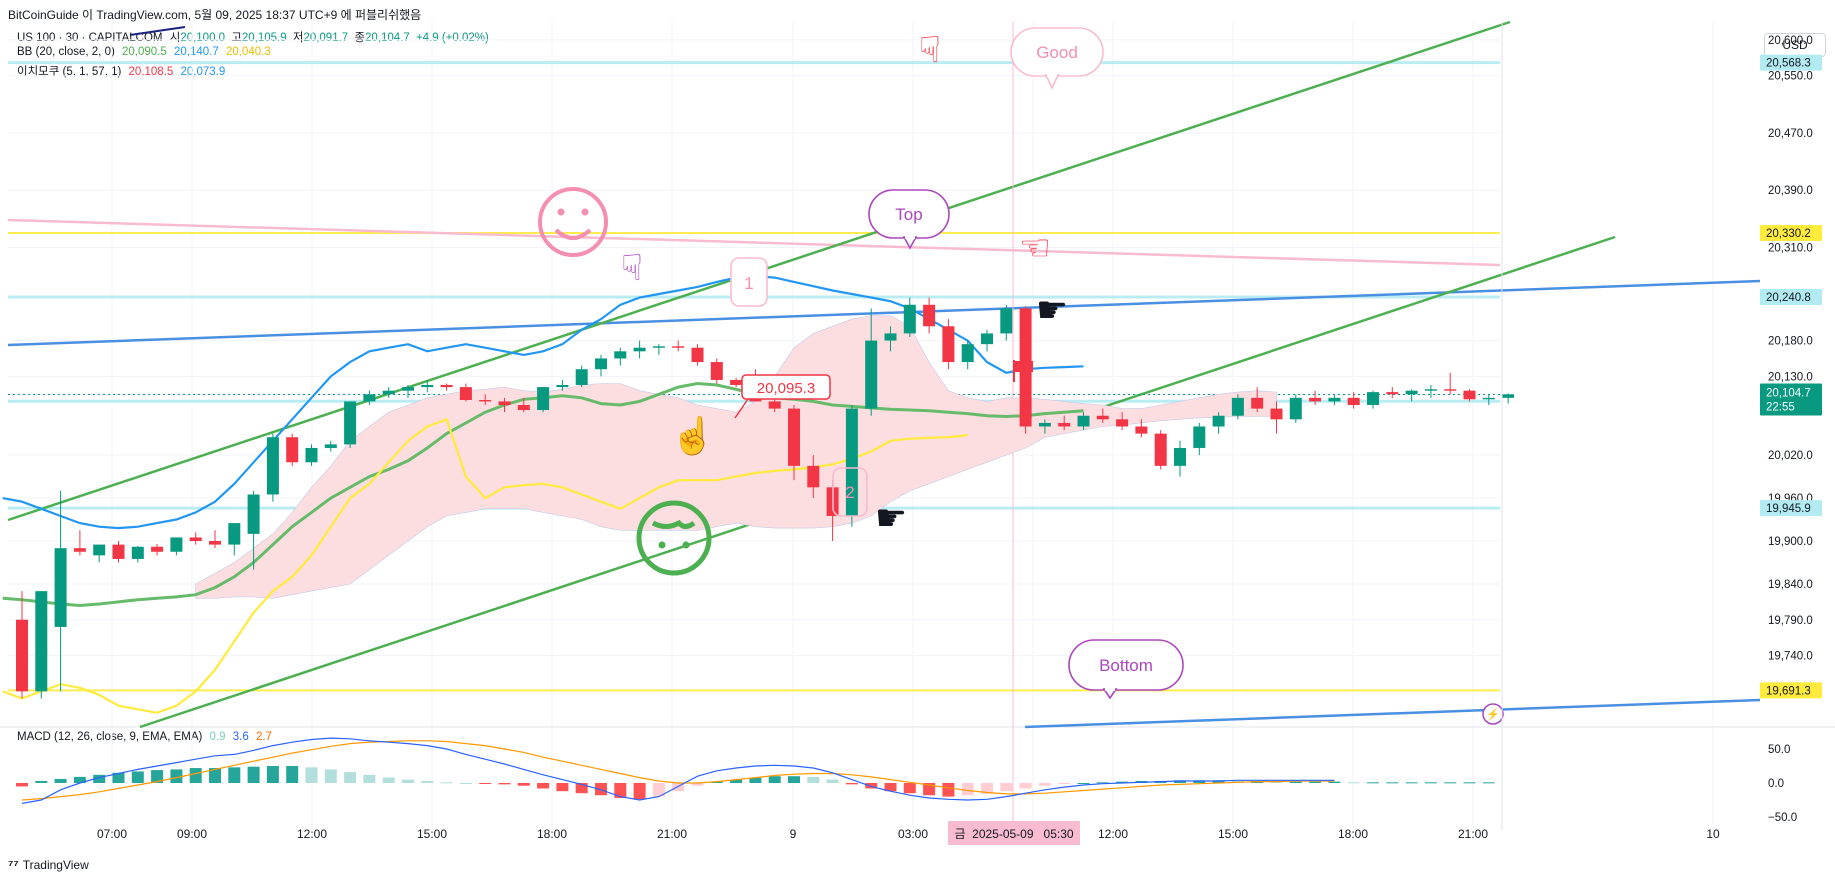 The image size is (1835, 883). I want to click on countdown-tag-text: 22:55, so click(1780, 407).